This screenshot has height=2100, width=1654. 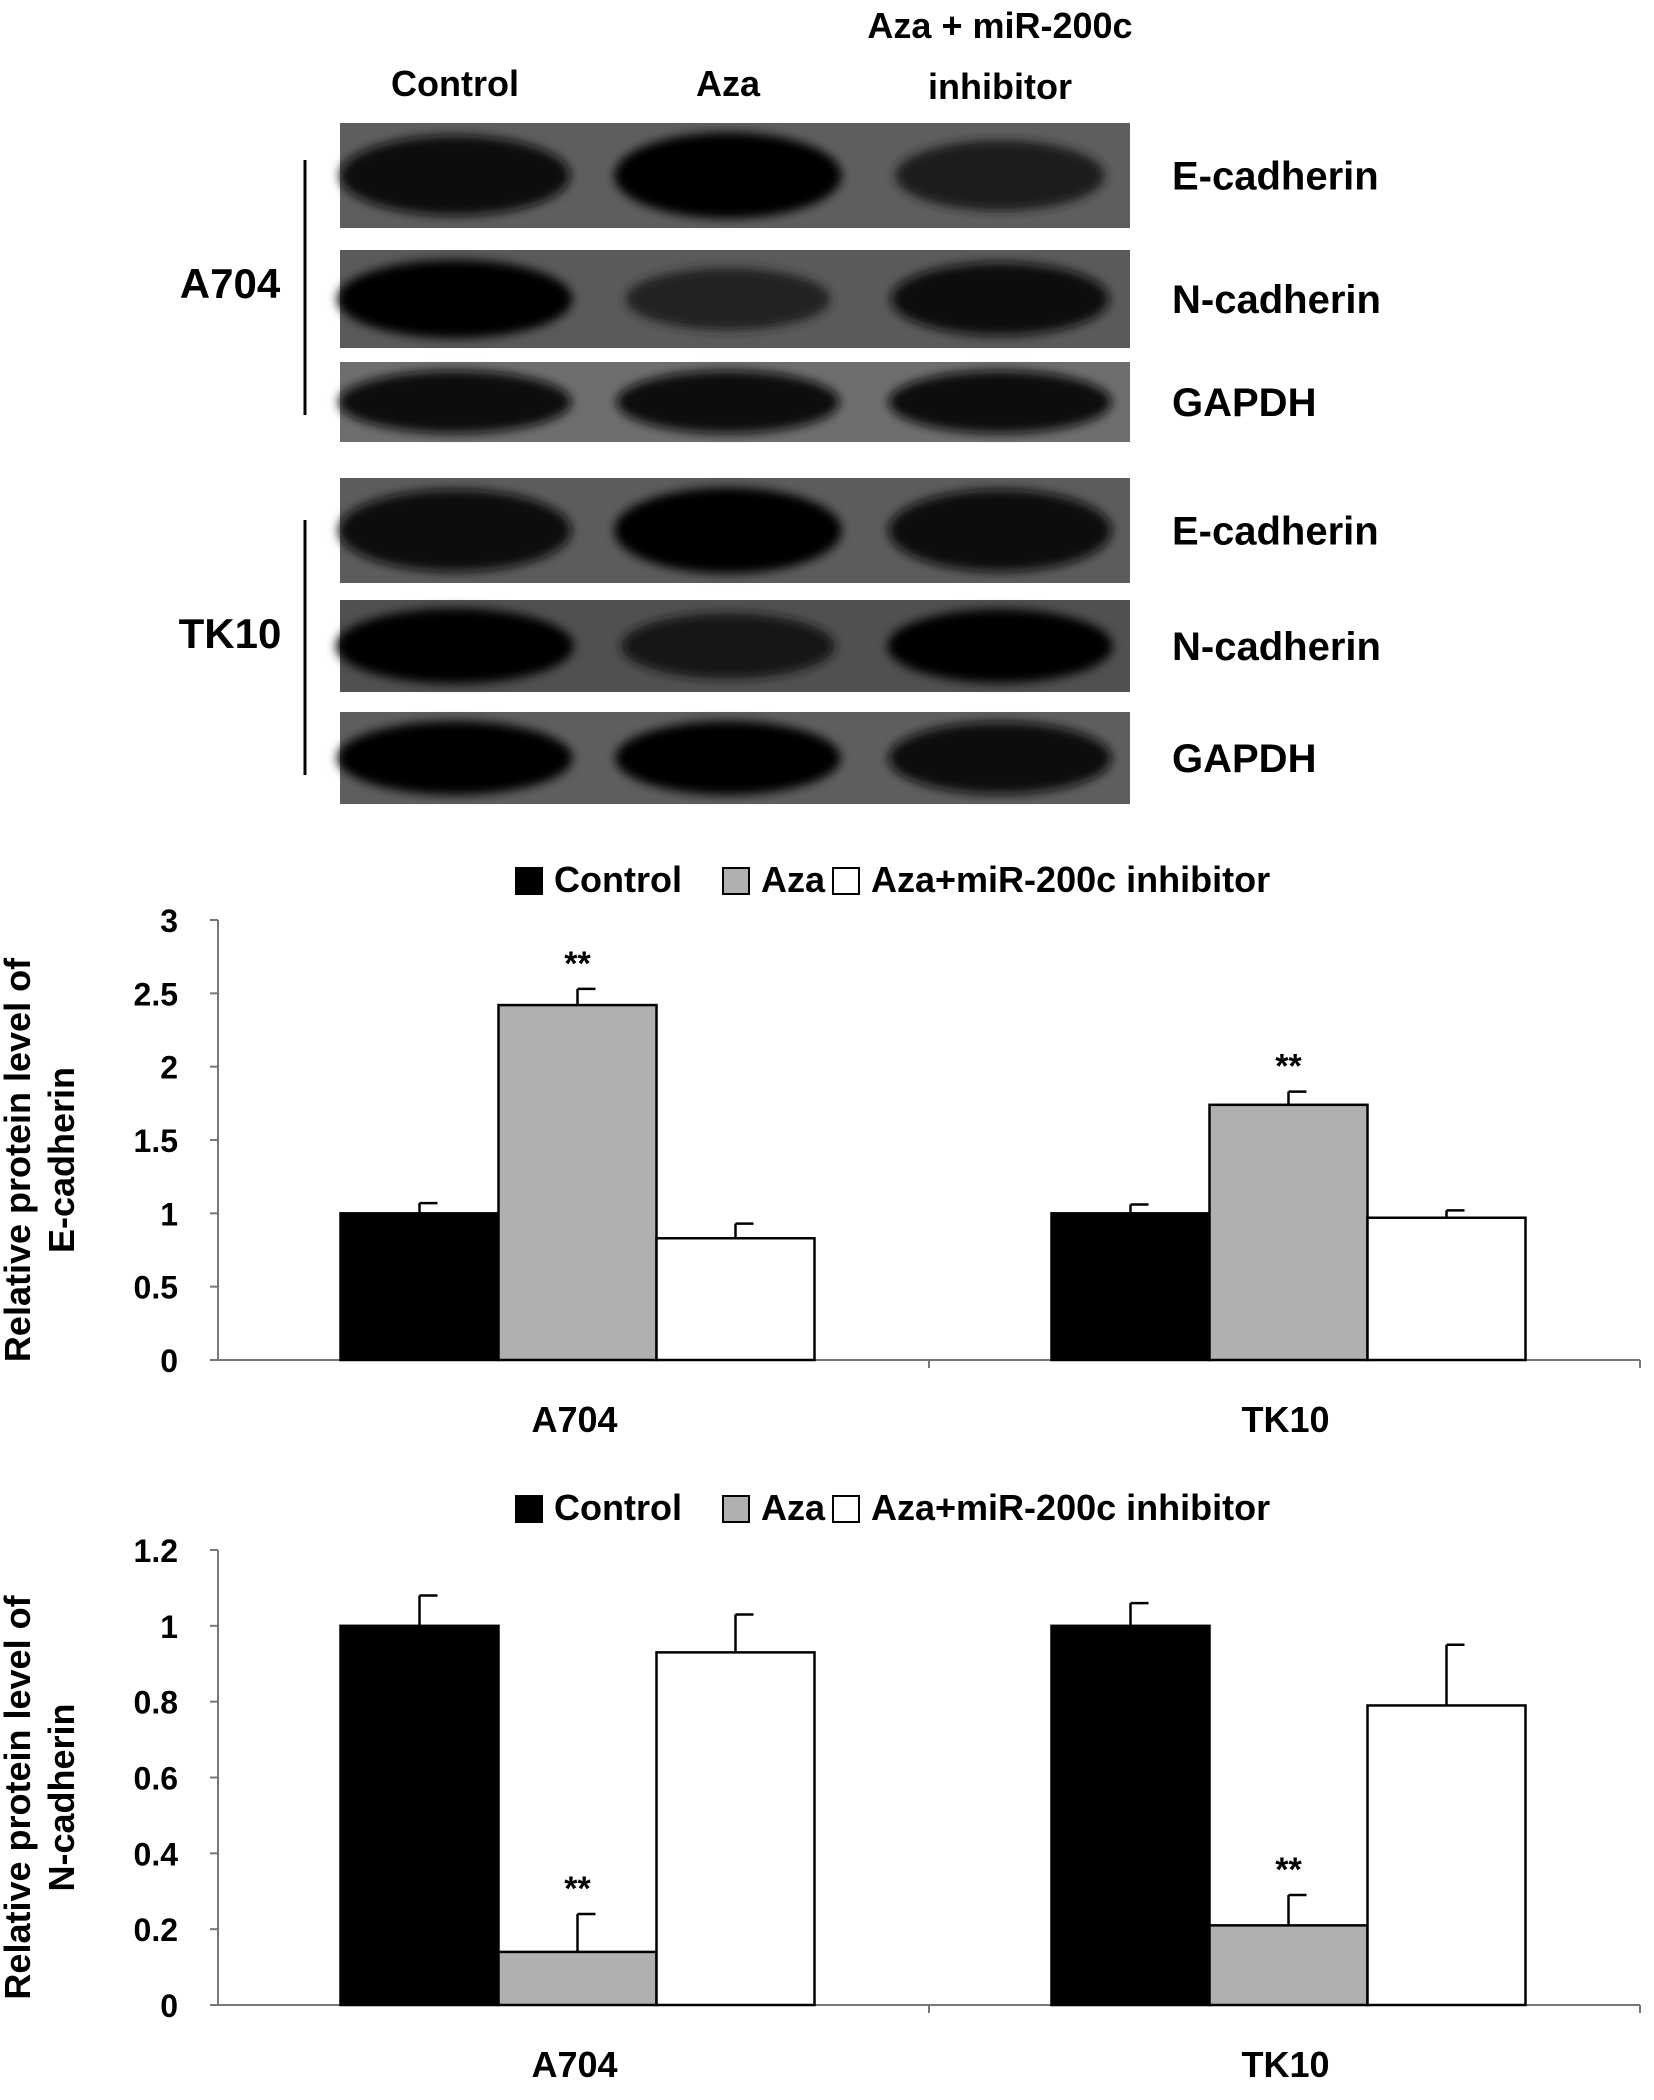 What do you see at coordinates (1276, 300) in the screenshot?
I see `protein-label-a704-n-cadherin: N-cadherin` at bounding box center [1276, 300].